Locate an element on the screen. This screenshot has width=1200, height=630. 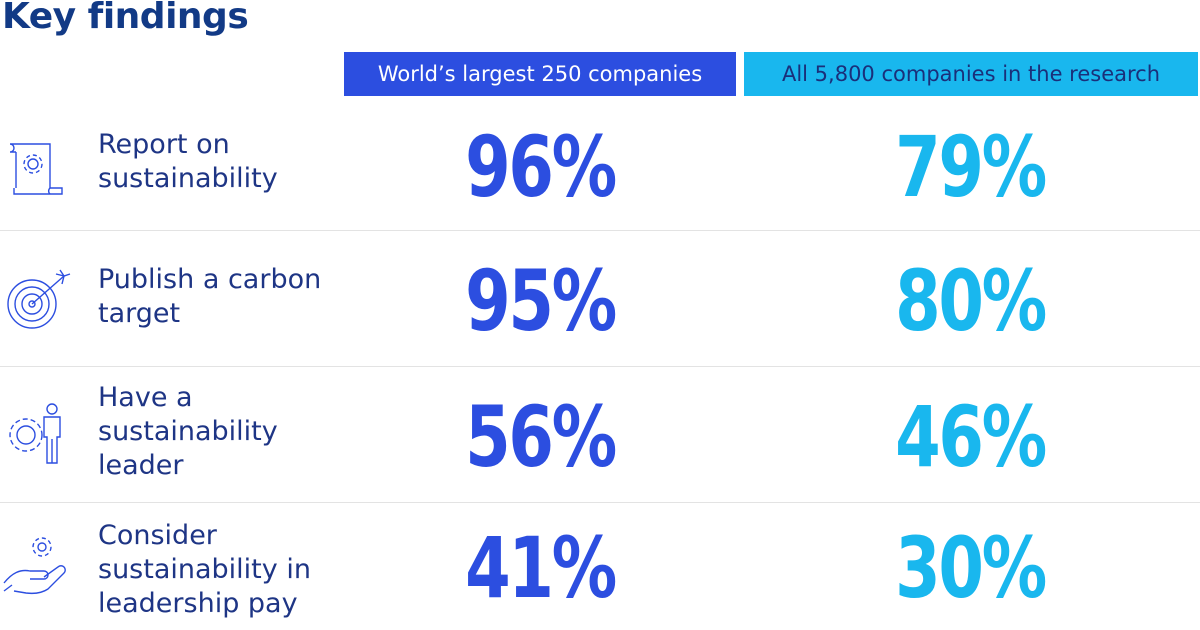
value-top250: 95% is located at coordinates (541, 301).